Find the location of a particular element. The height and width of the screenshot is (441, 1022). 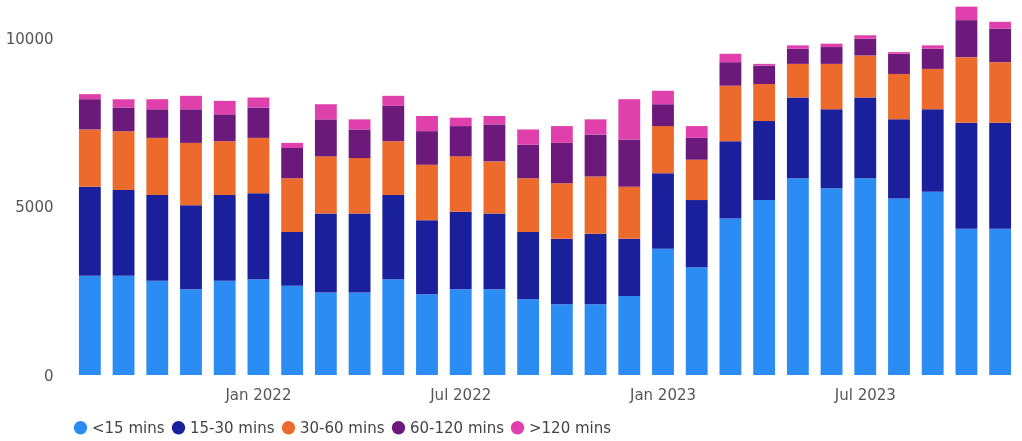

legend-label: >120 mins is located at coordinates (570, 427).